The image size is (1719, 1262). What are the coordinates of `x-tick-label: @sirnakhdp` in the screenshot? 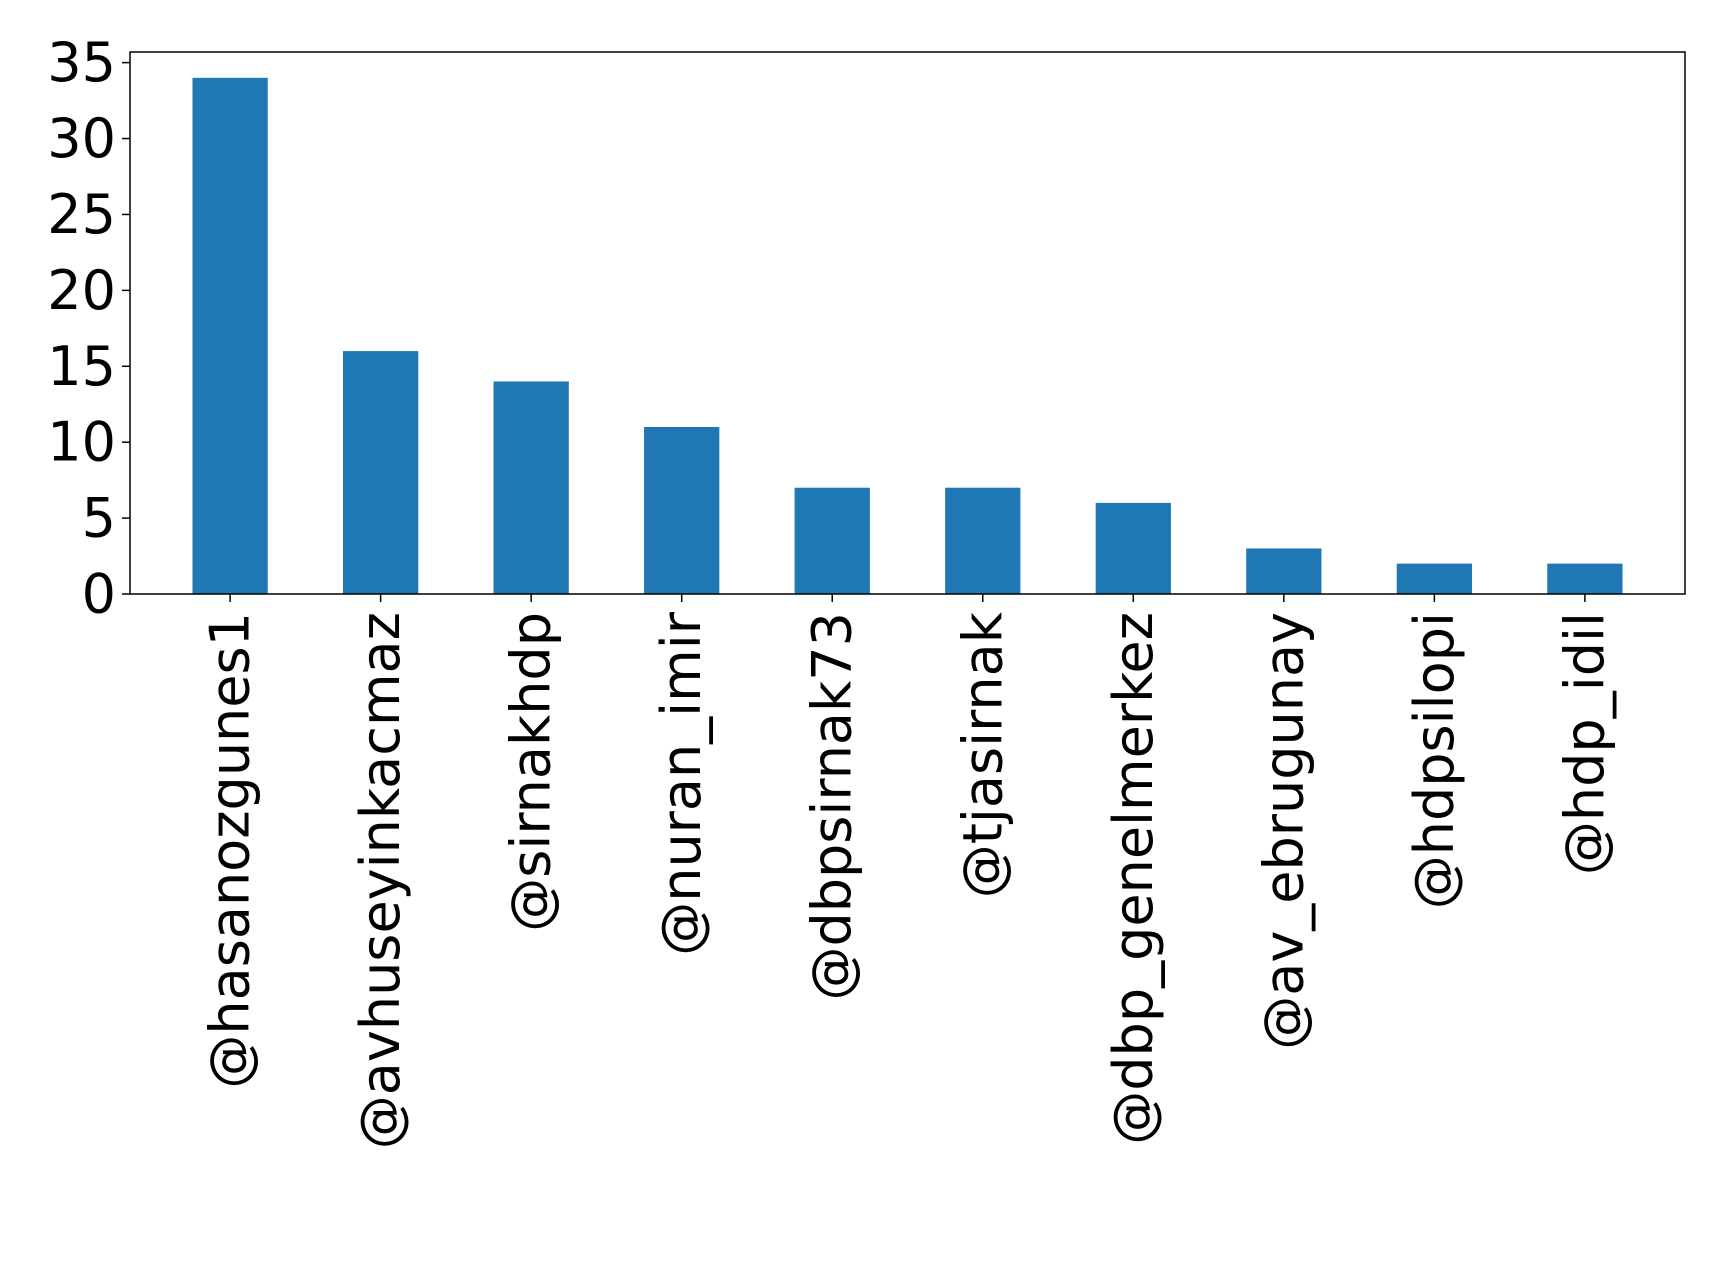 It's located at (531, 772).